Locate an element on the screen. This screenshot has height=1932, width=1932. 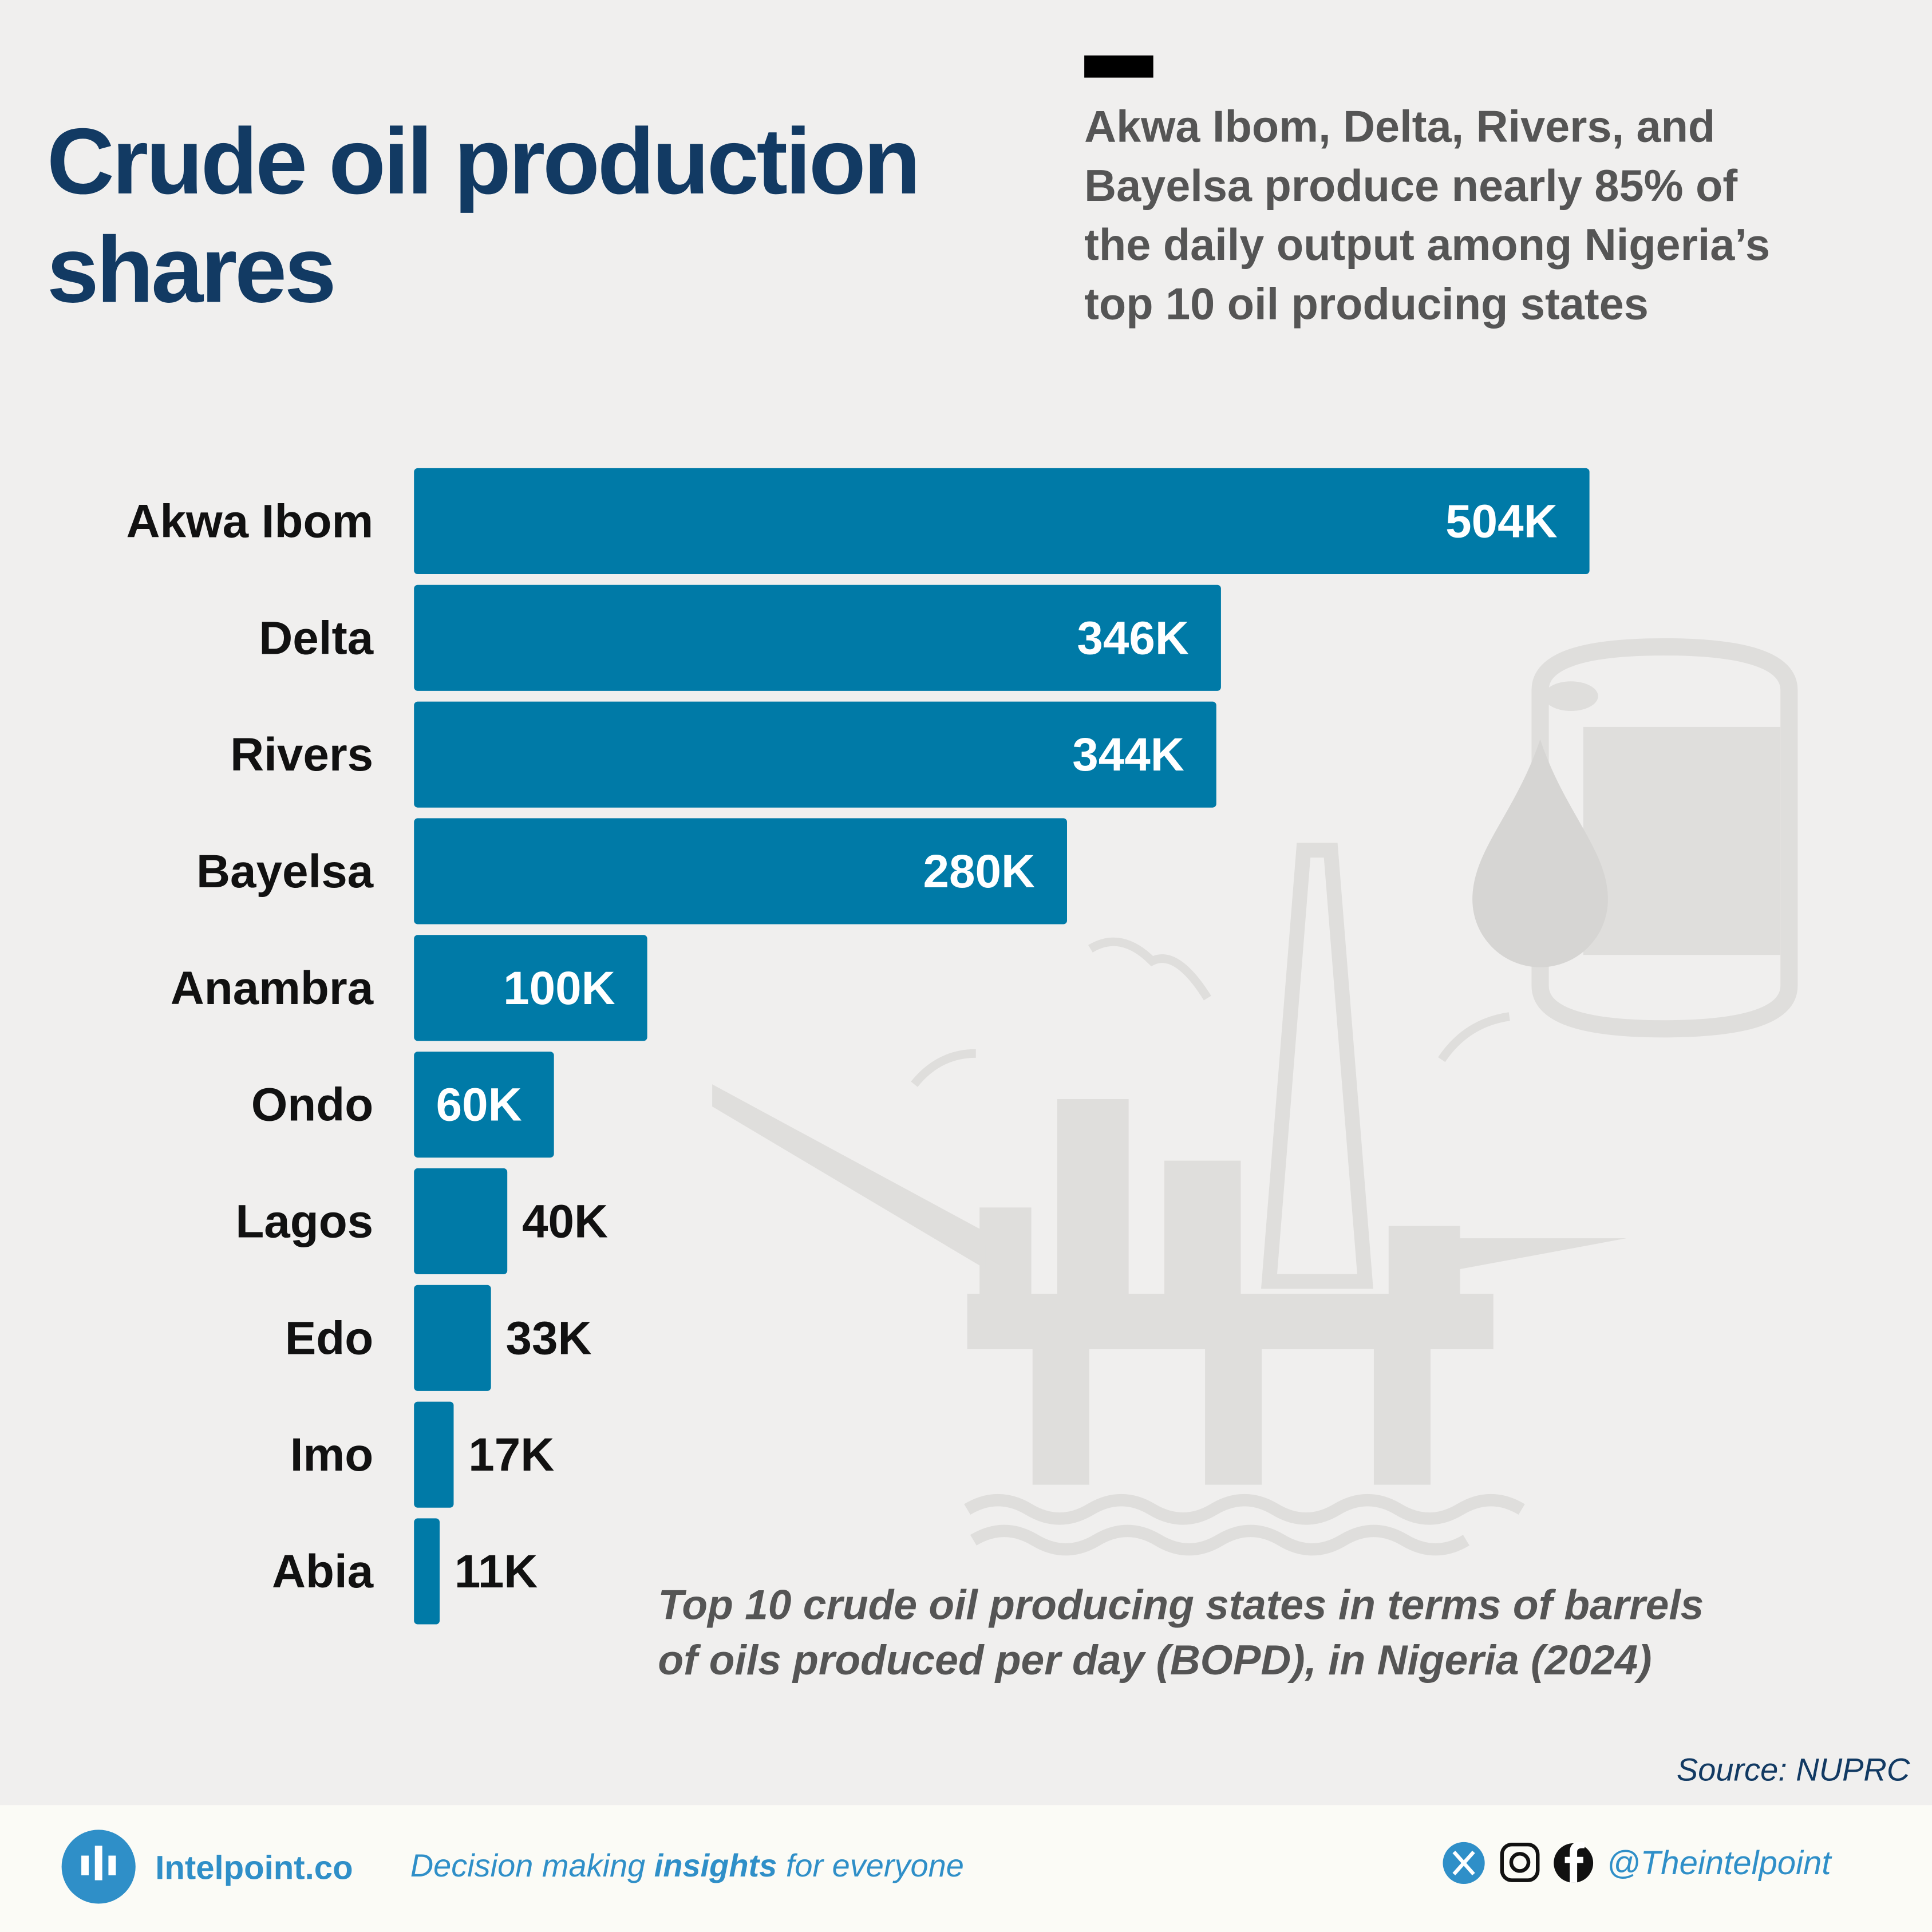
tagline: Decision making insights for everyone is located at coordinates (687, 1865).